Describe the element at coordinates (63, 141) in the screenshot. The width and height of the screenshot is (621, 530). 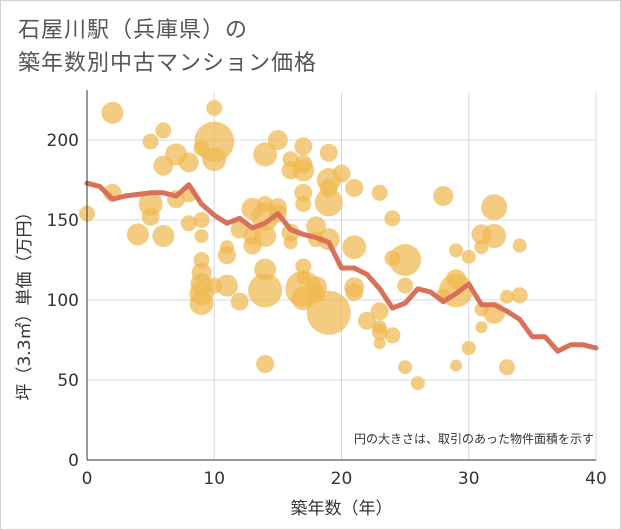
I see `y-tick-label: 200` at that location.